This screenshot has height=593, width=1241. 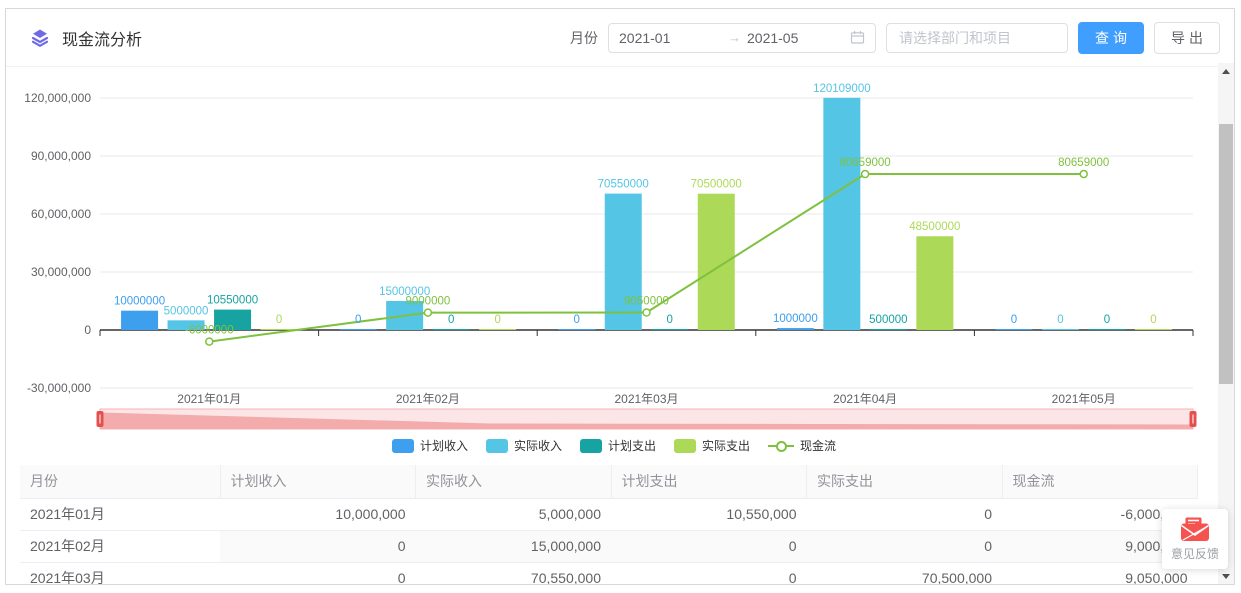 I want to click on value-cell: 70,550,000, so click(x=513, y=573).